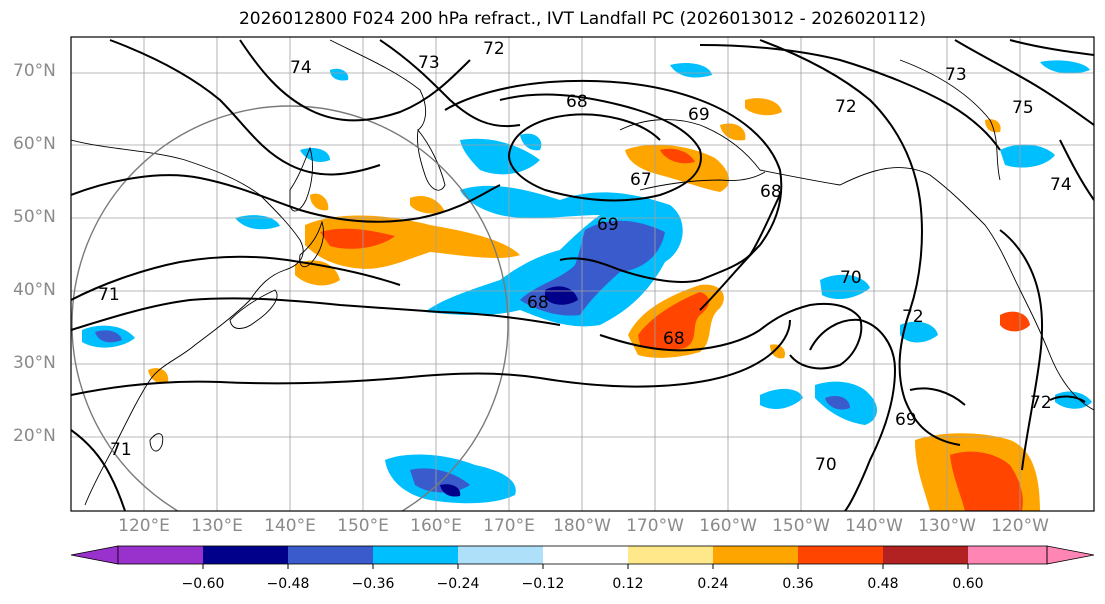 Image resolution: width=1105 pixels, height=604 pixels. I want to click on colorbar-tick-label: 0.60, so click(968, 584).